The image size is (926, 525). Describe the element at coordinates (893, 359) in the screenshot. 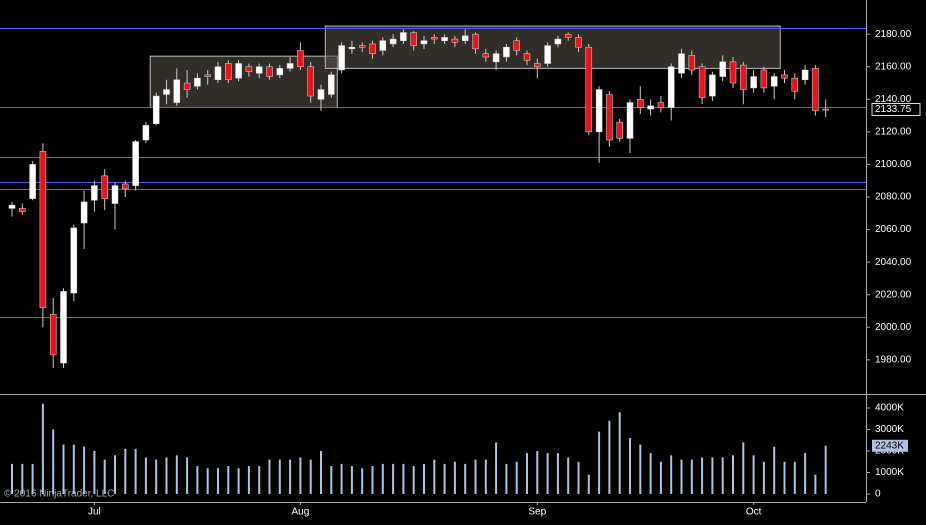

I see `y-tick-label: 1980.00` at that location.